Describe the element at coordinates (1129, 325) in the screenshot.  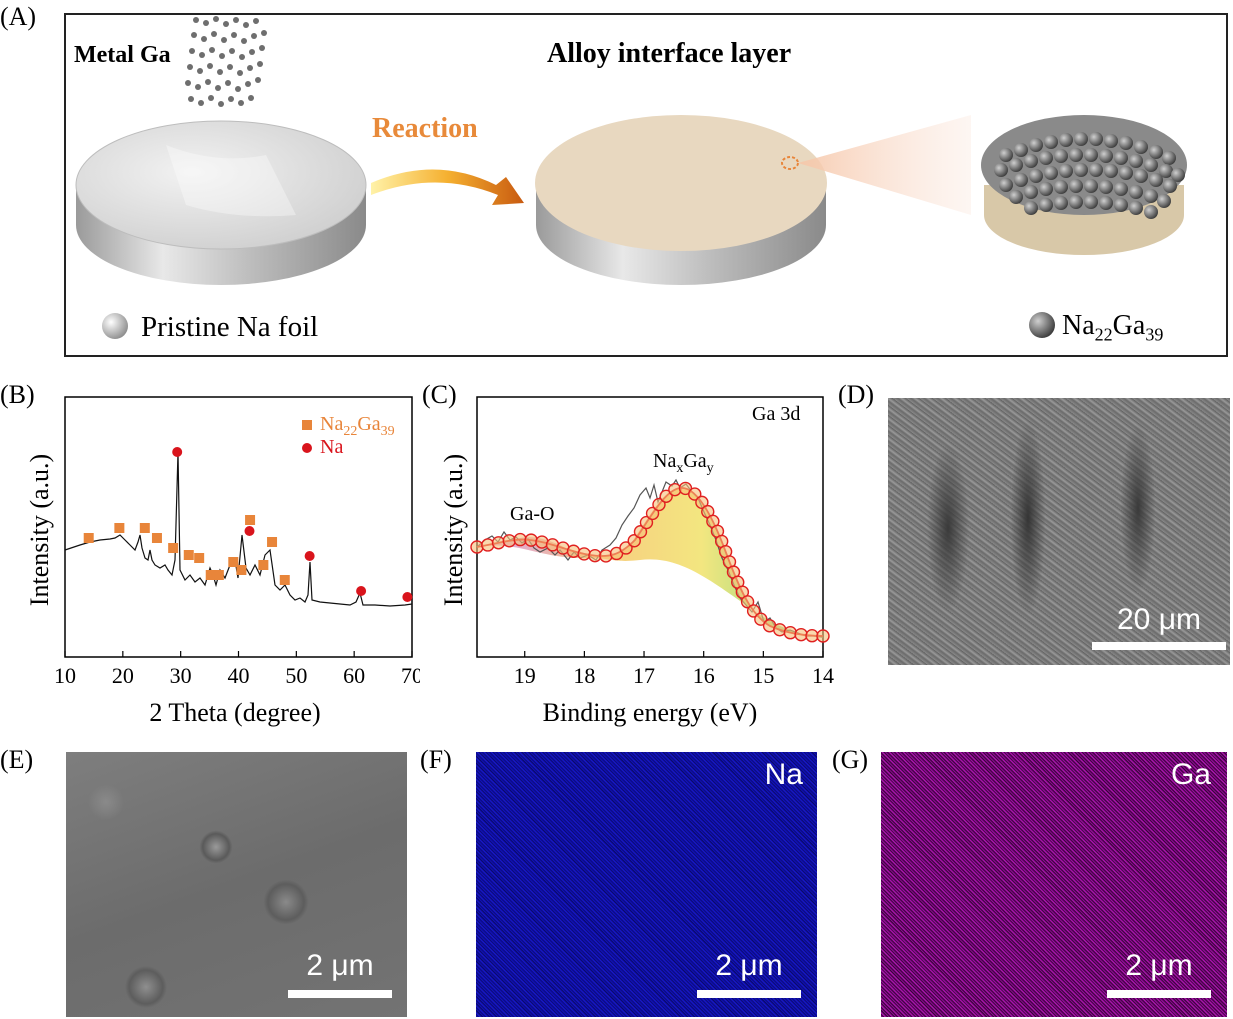
I see `legend-alloy-mid: Ga` at that location.